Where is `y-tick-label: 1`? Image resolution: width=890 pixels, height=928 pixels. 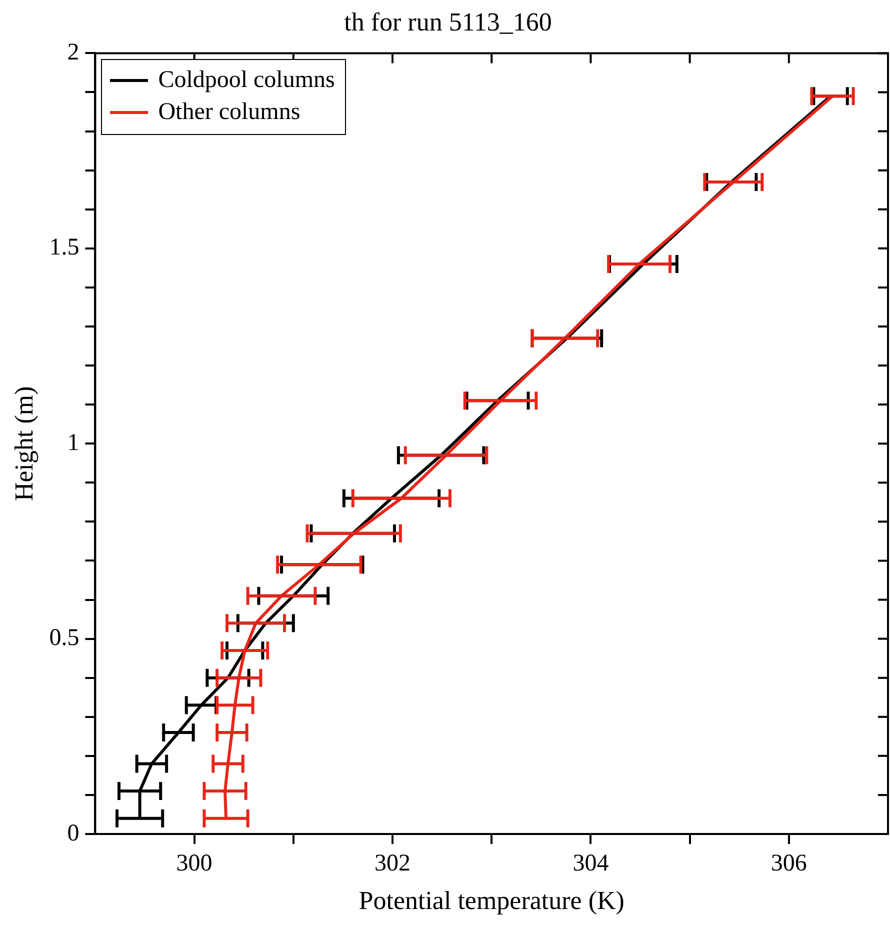 y-tick-label: 1 is located at coordinates (73, 443).